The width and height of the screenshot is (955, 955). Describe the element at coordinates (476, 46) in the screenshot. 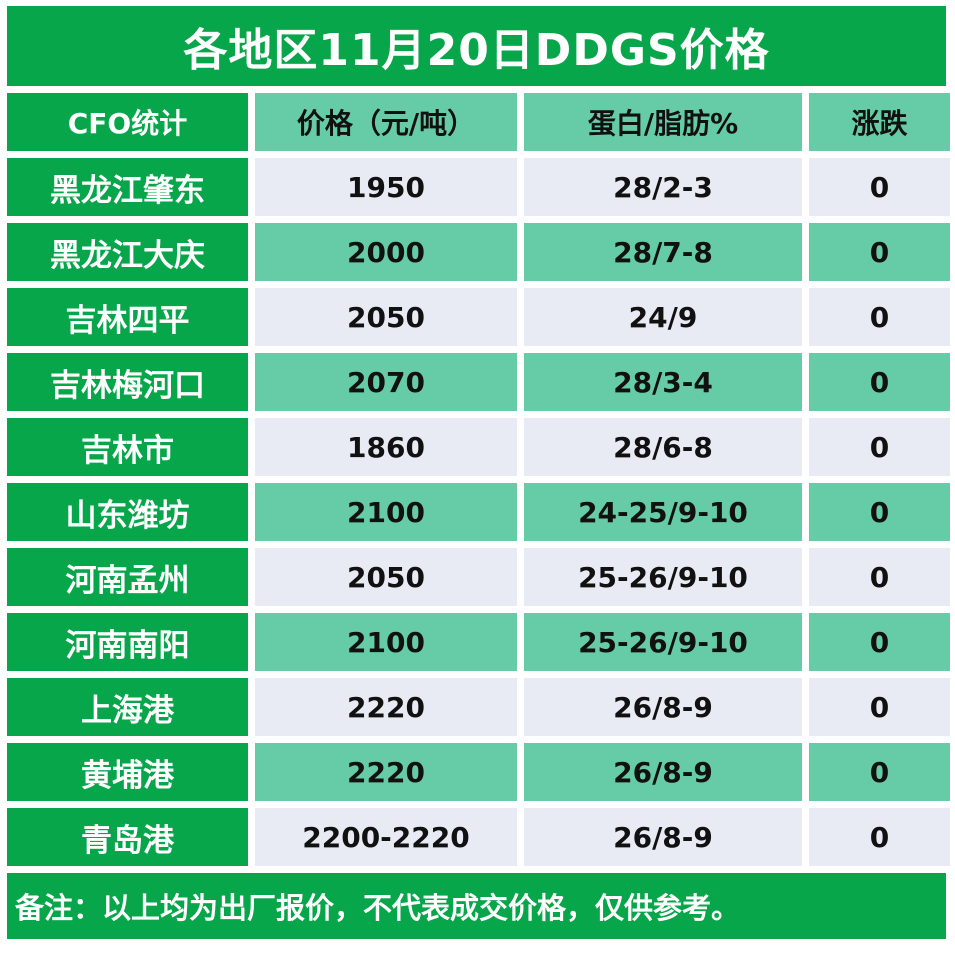

I see `page-title: 各地区11月20日DDGS价格` at that location.